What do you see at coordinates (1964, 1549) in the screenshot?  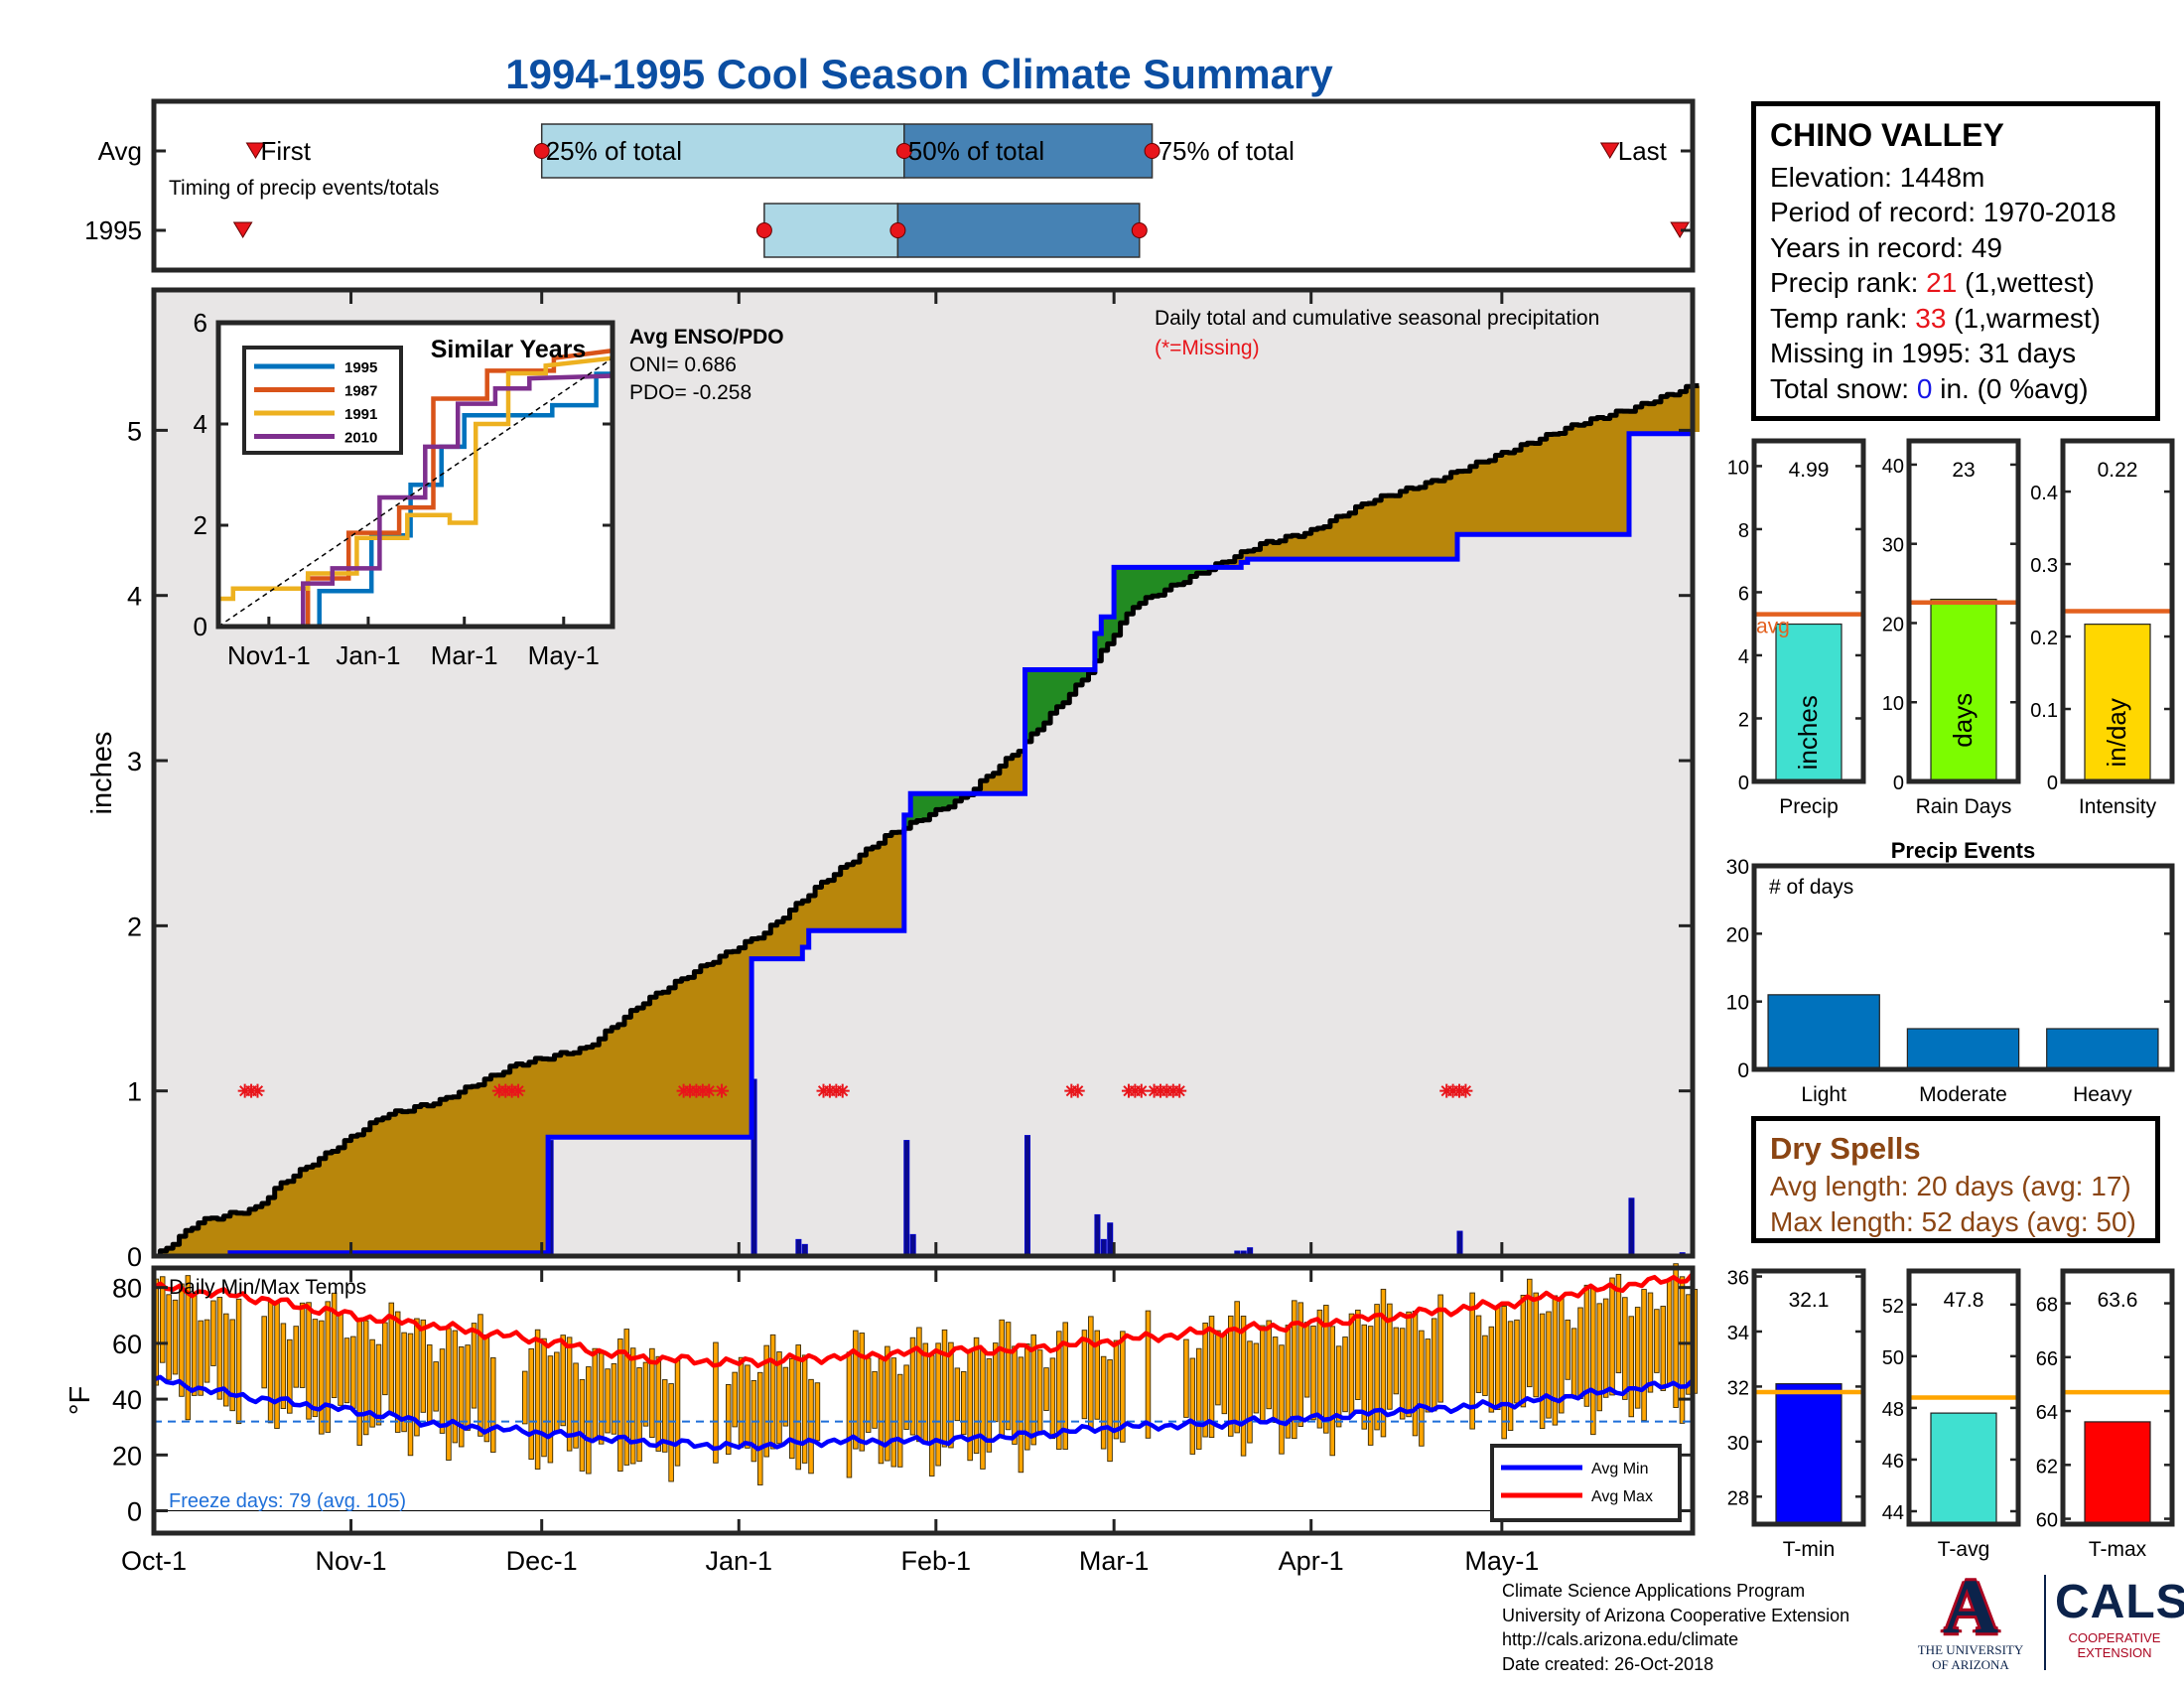 I see `mini-x-label: T-avg` at bounding box center [1964, 1549].